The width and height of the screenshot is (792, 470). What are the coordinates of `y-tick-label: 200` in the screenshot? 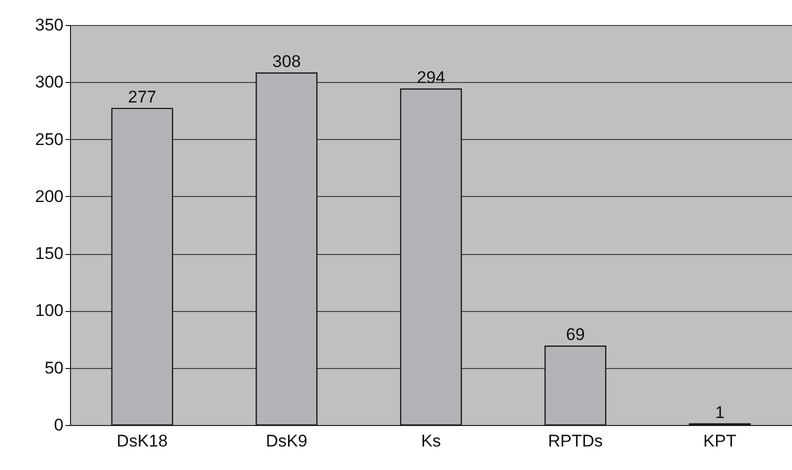 It's located at (49, 196).